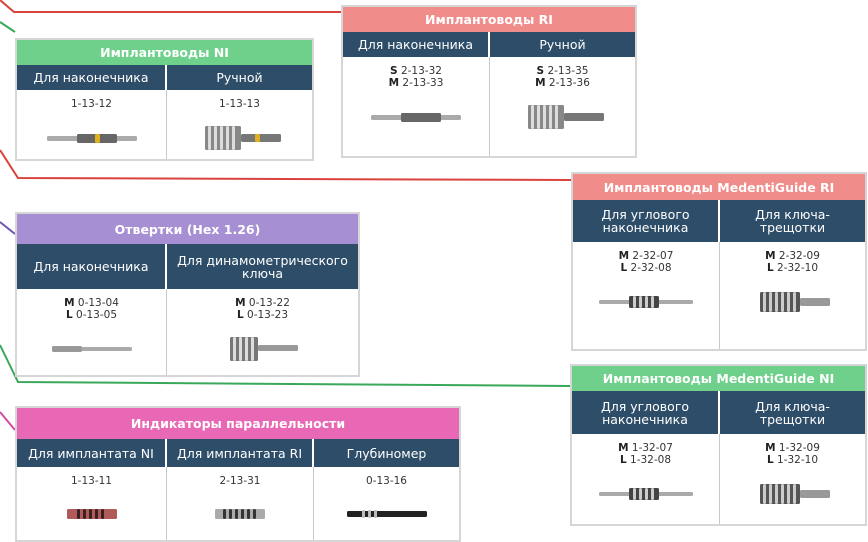 Image resolution: width=868 pixels, height=542 pixels. What do you see at coordinates (653, 256) in the screenshot?
I see `code-number: 2-32-07` at bounding box center [653, 256].